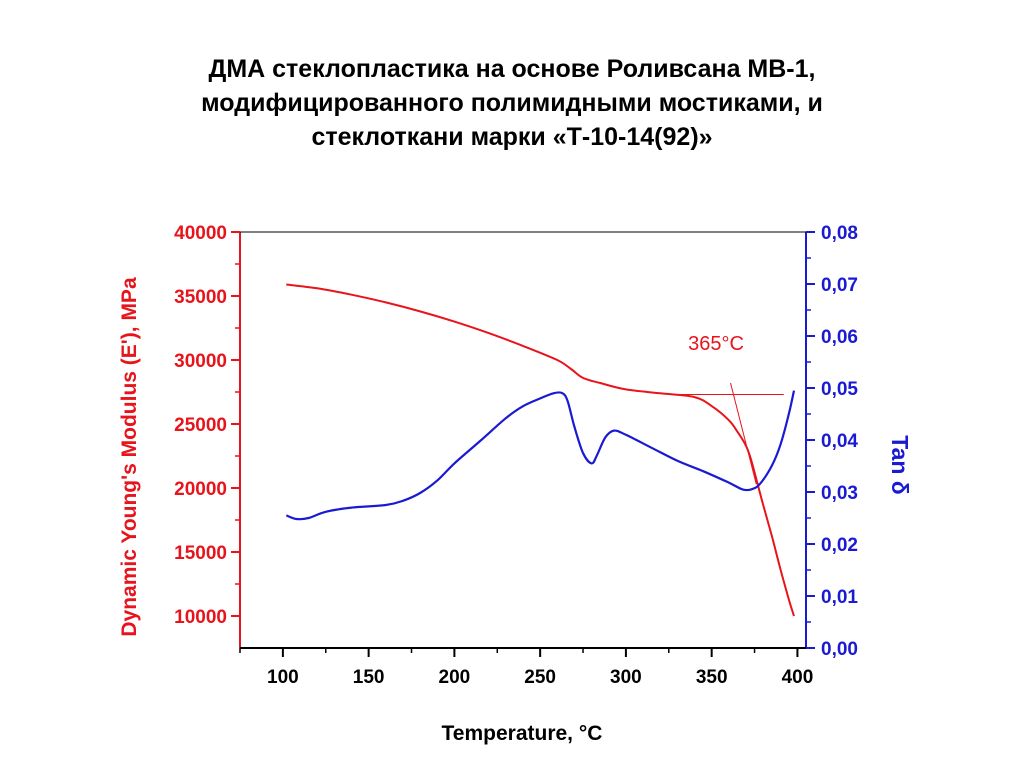  I want to click on y-left-tick-label: 30000, so click(200, 361).